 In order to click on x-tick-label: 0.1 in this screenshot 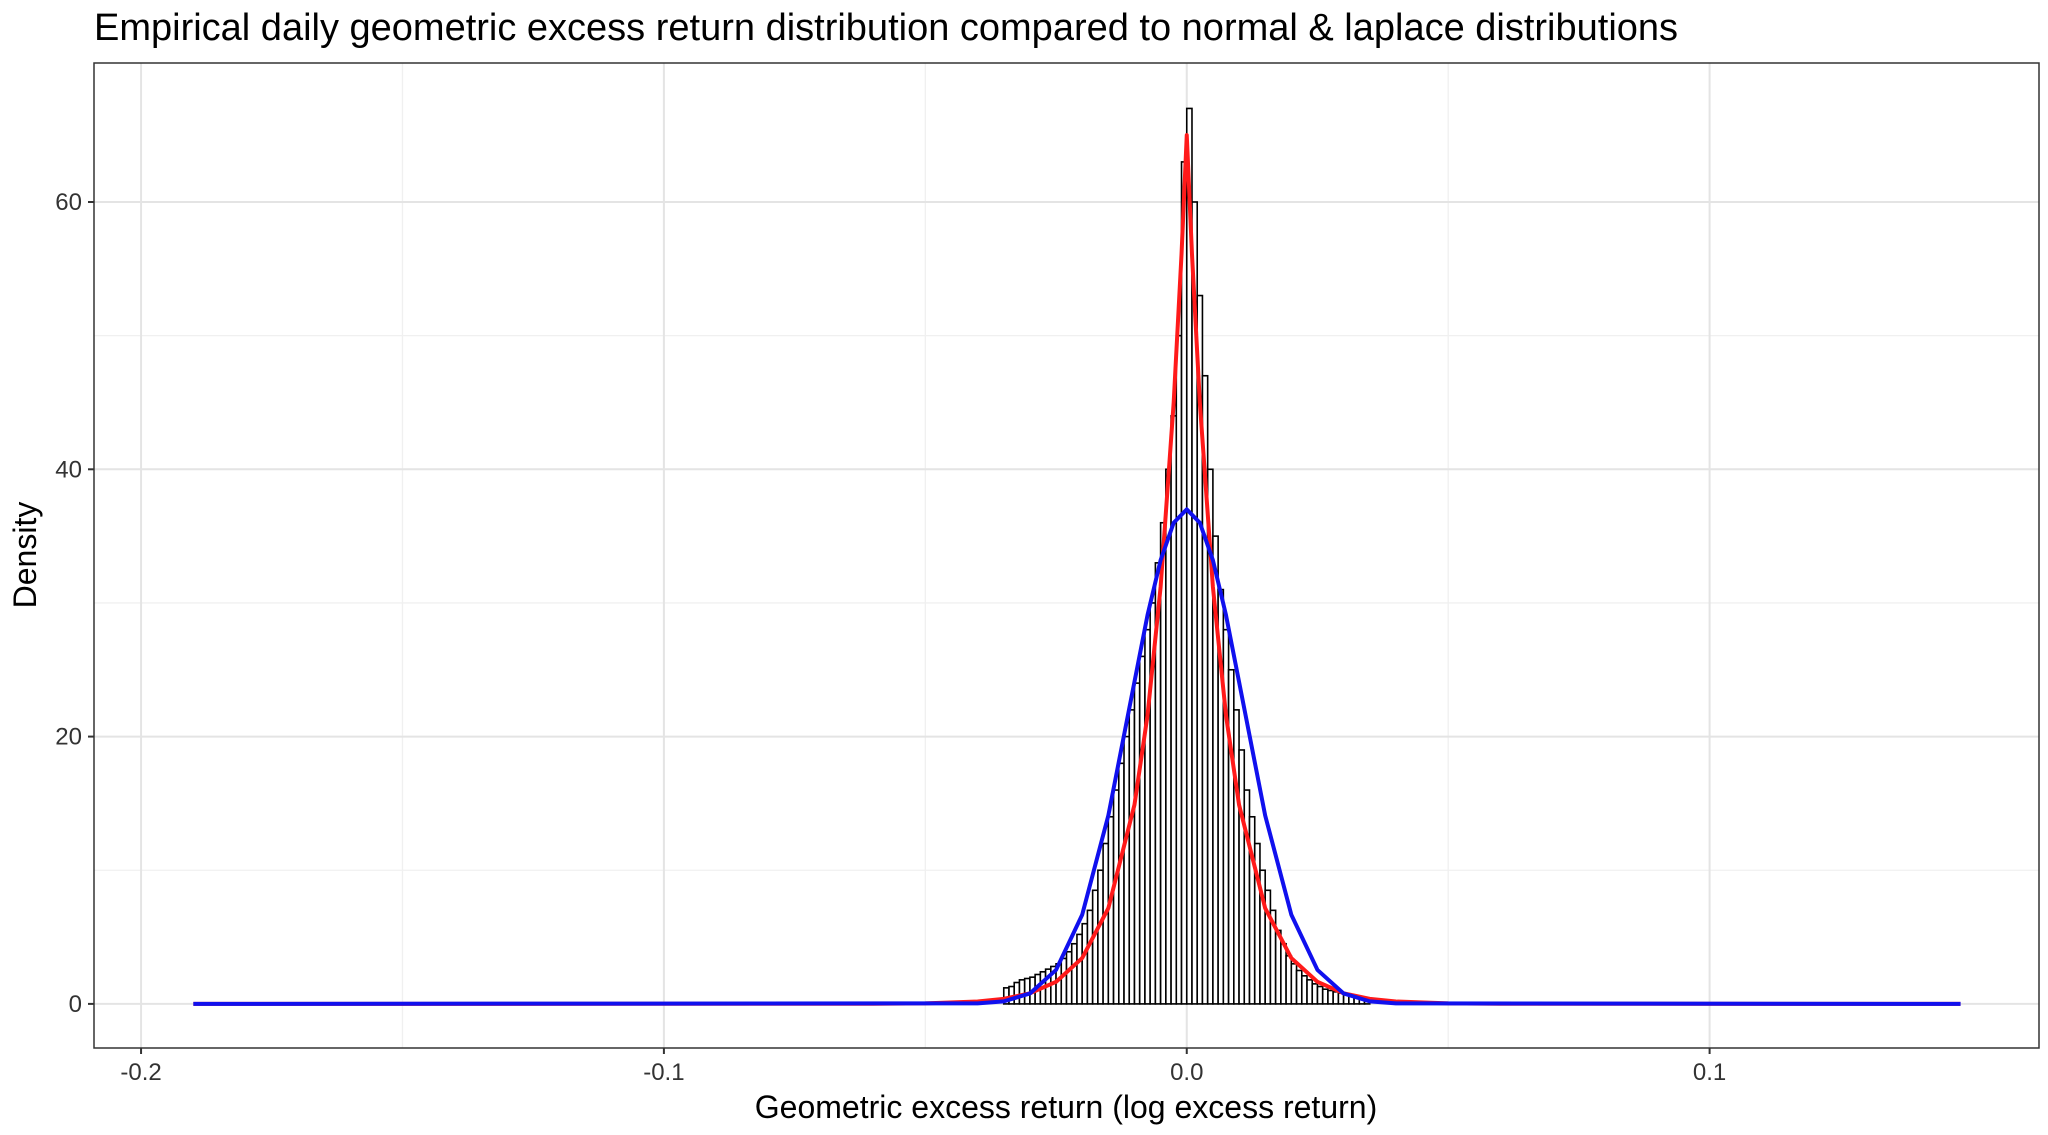, I will do `click(1709, 1072)`.